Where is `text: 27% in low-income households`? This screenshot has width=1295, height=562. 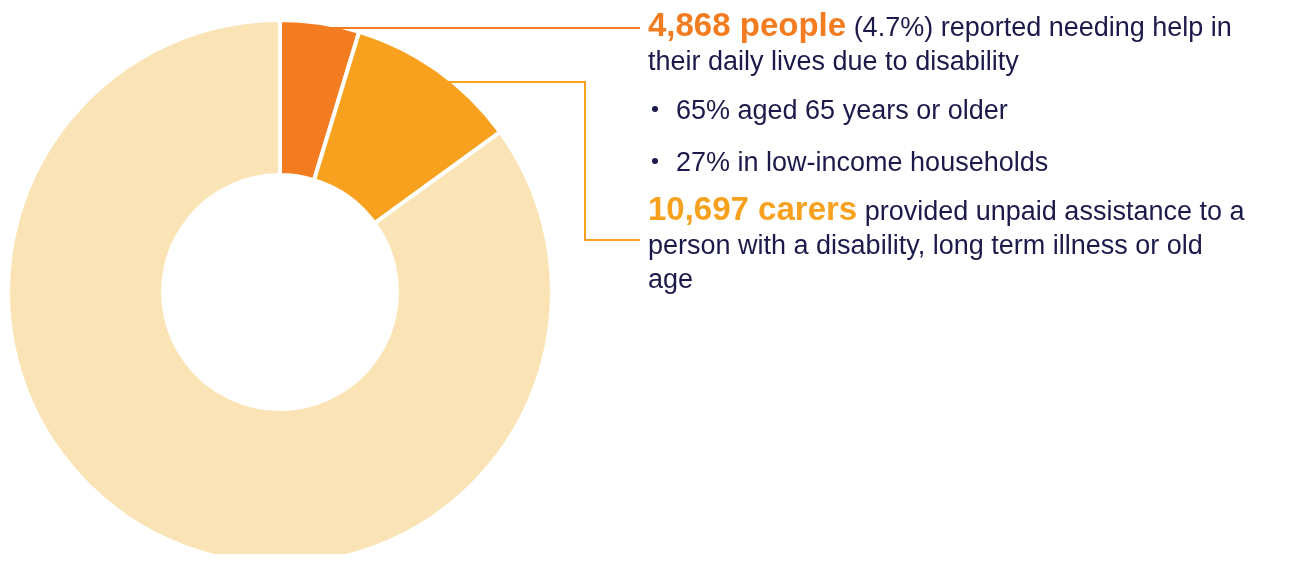
text: 27% in low-income households is located at coordinates (862, 162).